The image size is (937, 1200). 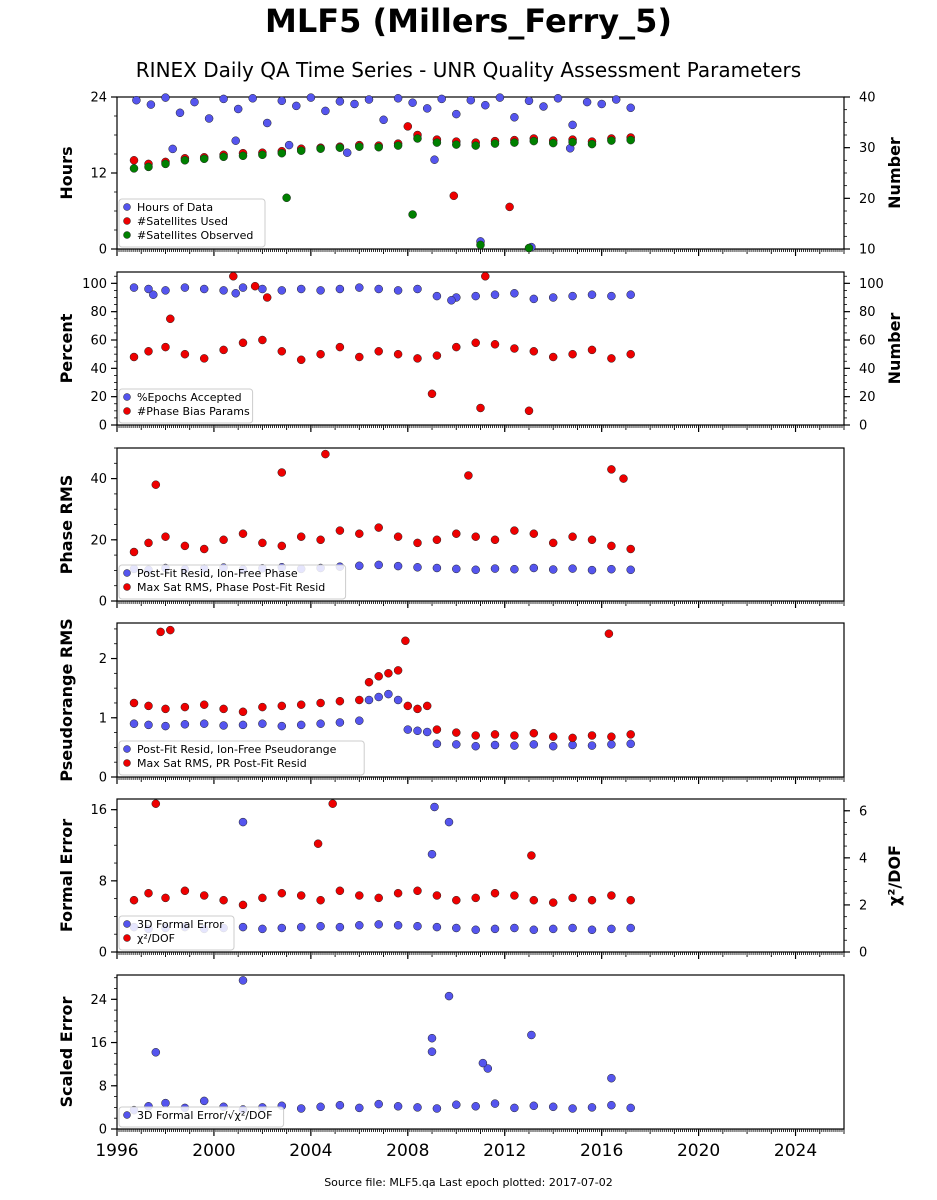 I want to click on y-right-tick-label: 100, so click(x=871, y=284).